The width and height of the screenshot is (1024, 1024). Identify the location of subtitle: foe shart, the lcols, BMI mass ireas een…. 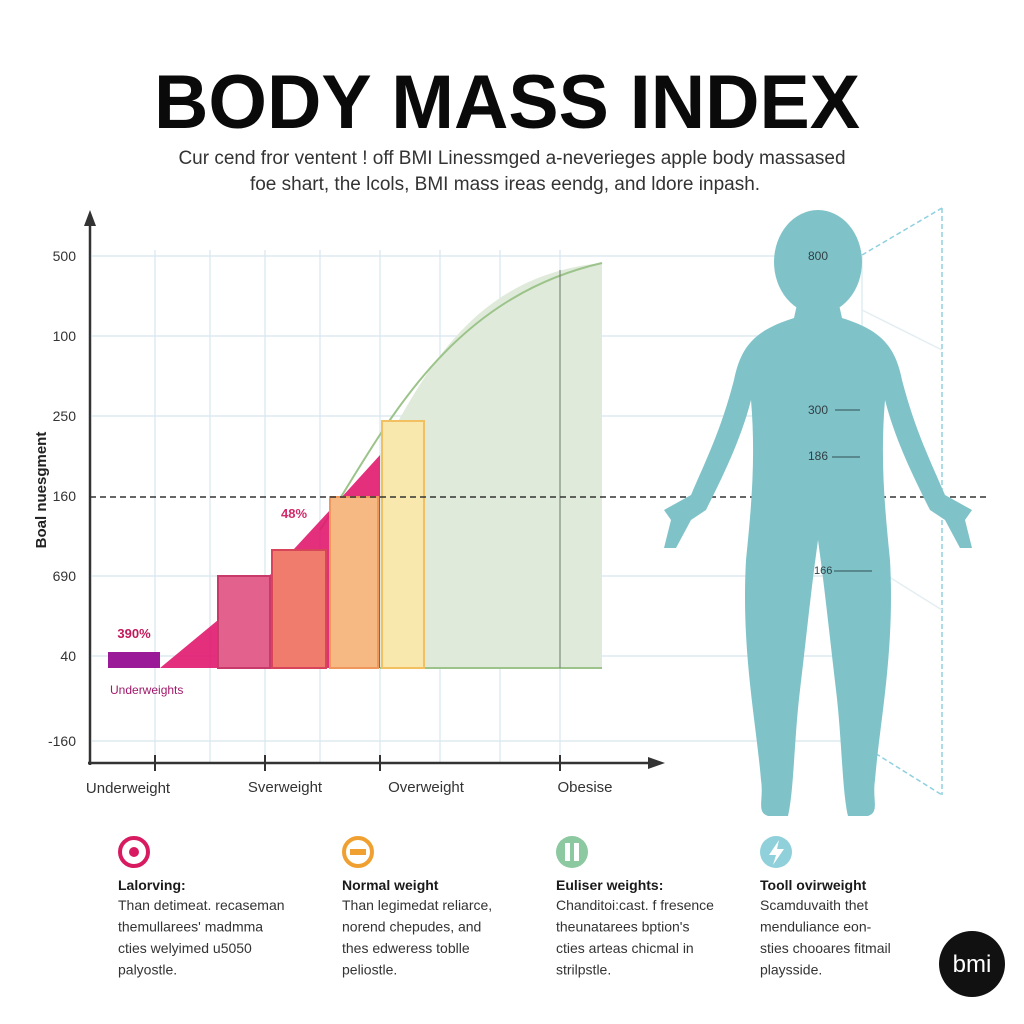
(505, 184).